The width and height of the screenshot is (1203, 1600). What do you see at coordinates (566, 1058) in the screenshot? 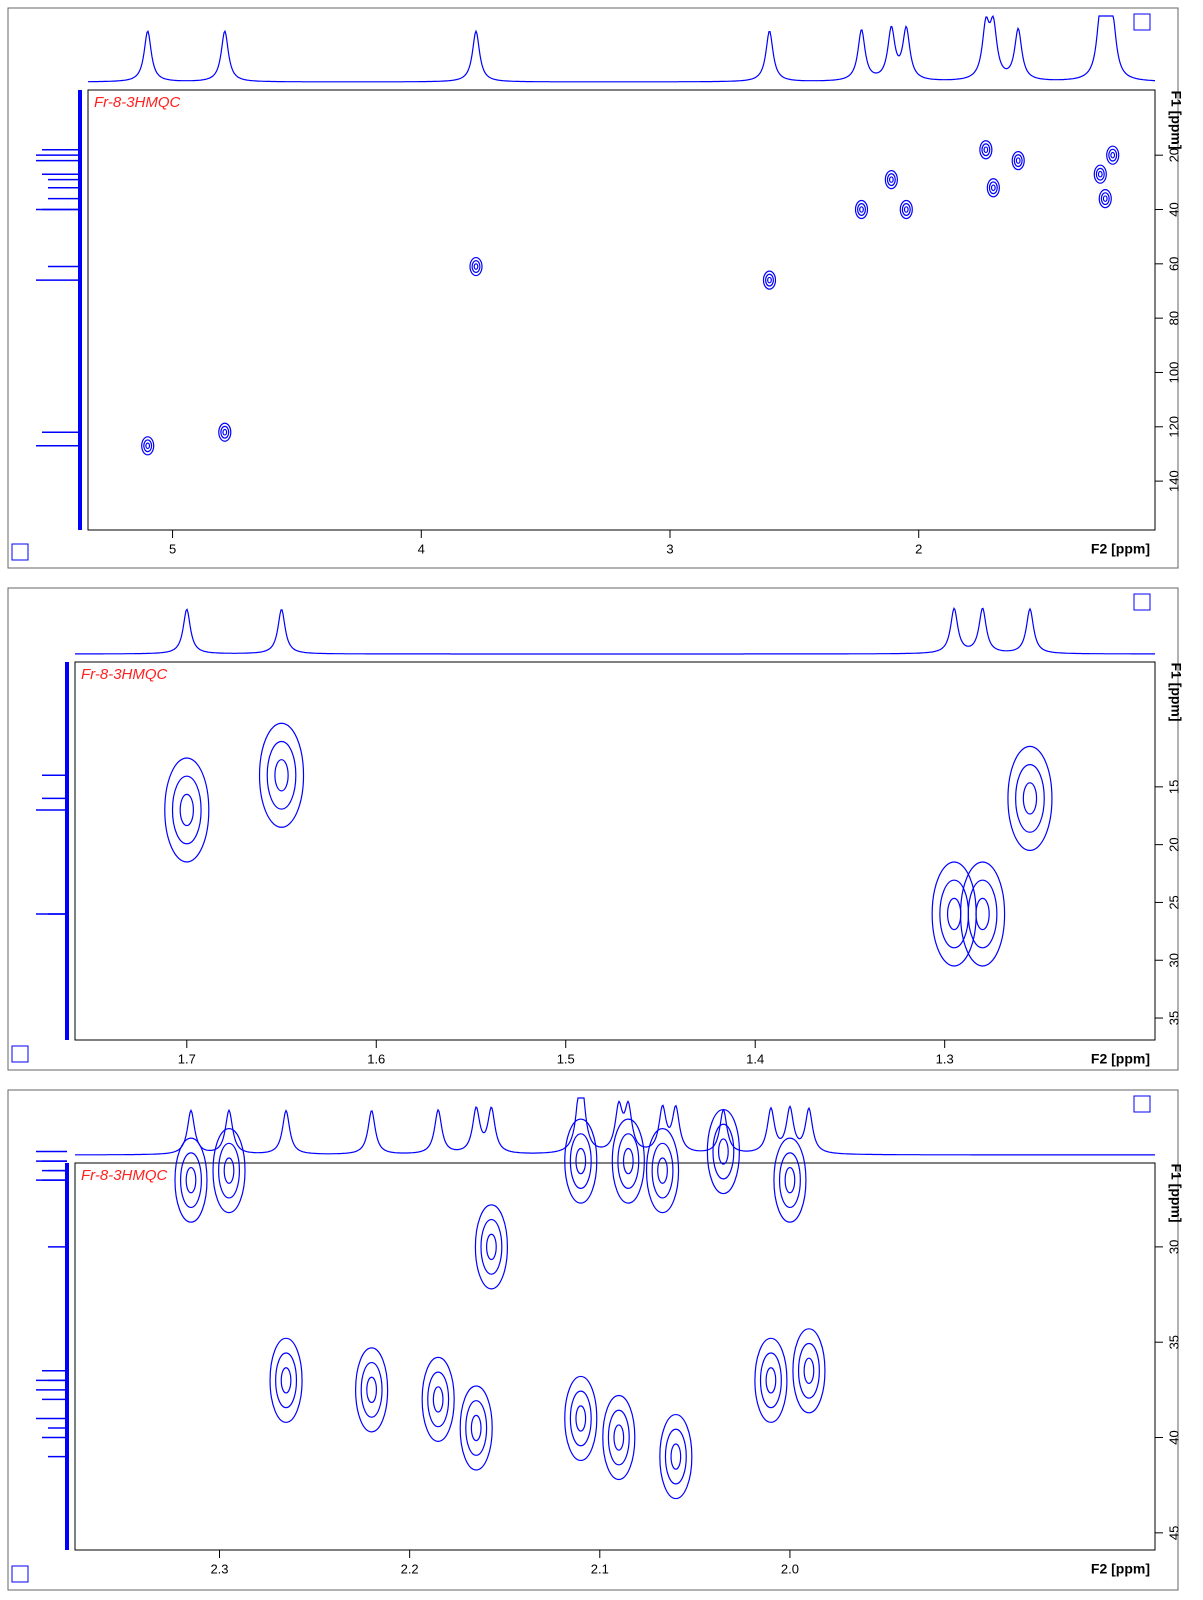
I see `x-tick-label: 1.5` at bounding box center [566, 1058].